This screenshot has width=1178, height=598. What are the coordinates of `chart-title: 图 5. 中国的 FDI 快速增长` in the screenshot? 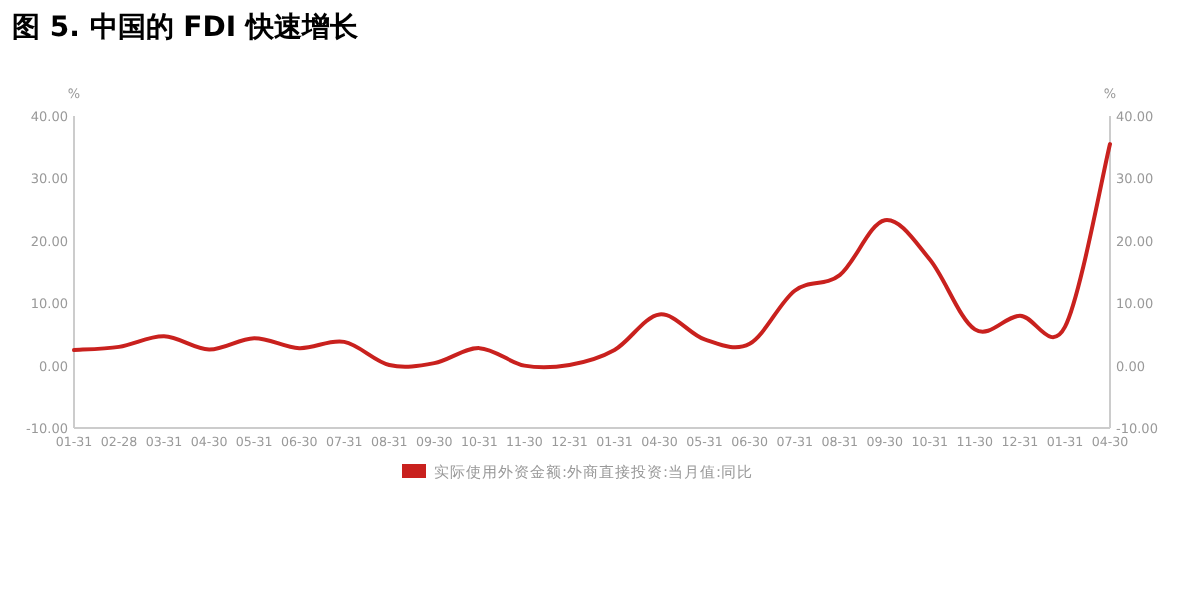 It's located at (186, 28).